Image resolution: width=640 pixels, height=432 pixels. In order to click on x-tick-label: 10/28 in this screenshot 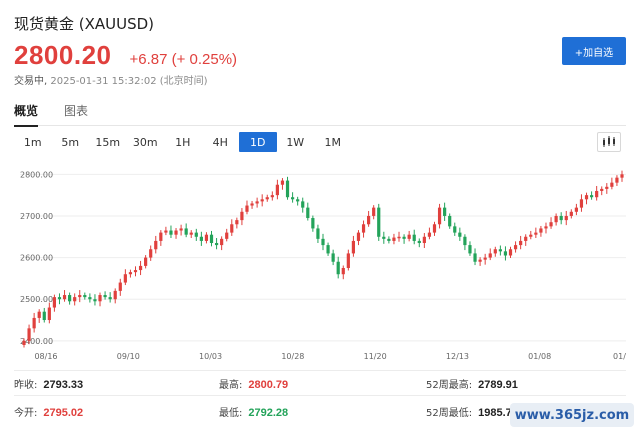, I will do `click(292, 356)`.